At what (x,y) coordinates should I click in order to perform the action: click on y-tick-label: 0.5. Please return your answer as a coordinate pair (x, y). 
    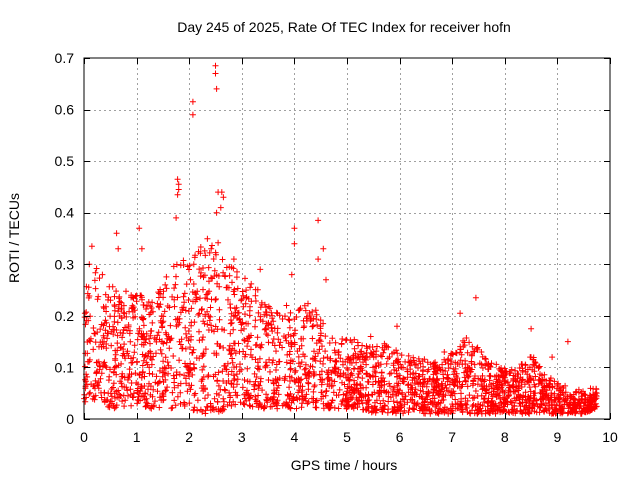
    Looking at the image, I should click on (65, 161).